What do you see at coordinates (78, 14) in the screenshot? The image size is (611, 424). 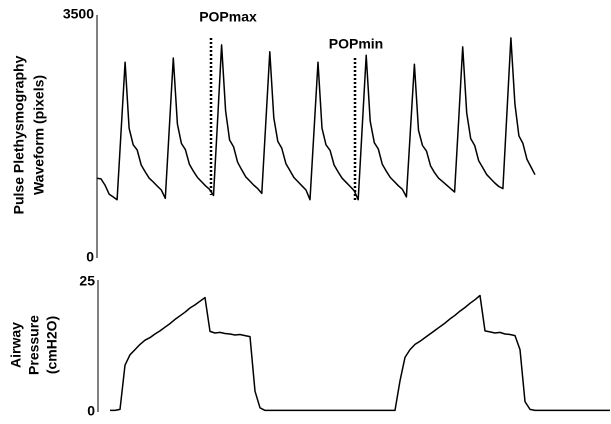 I see `y-tick-label: 3500` at bounding box center [78, 14].